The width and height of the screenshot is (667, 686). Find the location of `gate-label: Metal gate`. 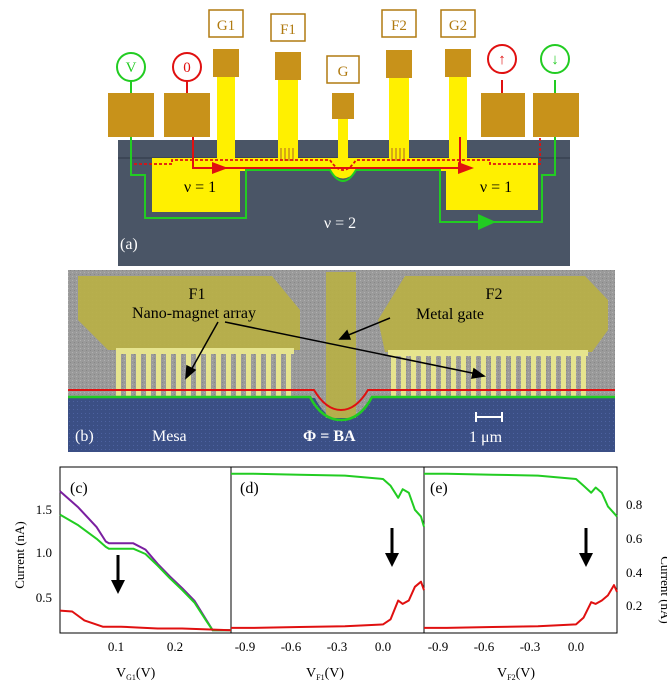

gate-label: Metal gate is located at coordinates (450, 314).